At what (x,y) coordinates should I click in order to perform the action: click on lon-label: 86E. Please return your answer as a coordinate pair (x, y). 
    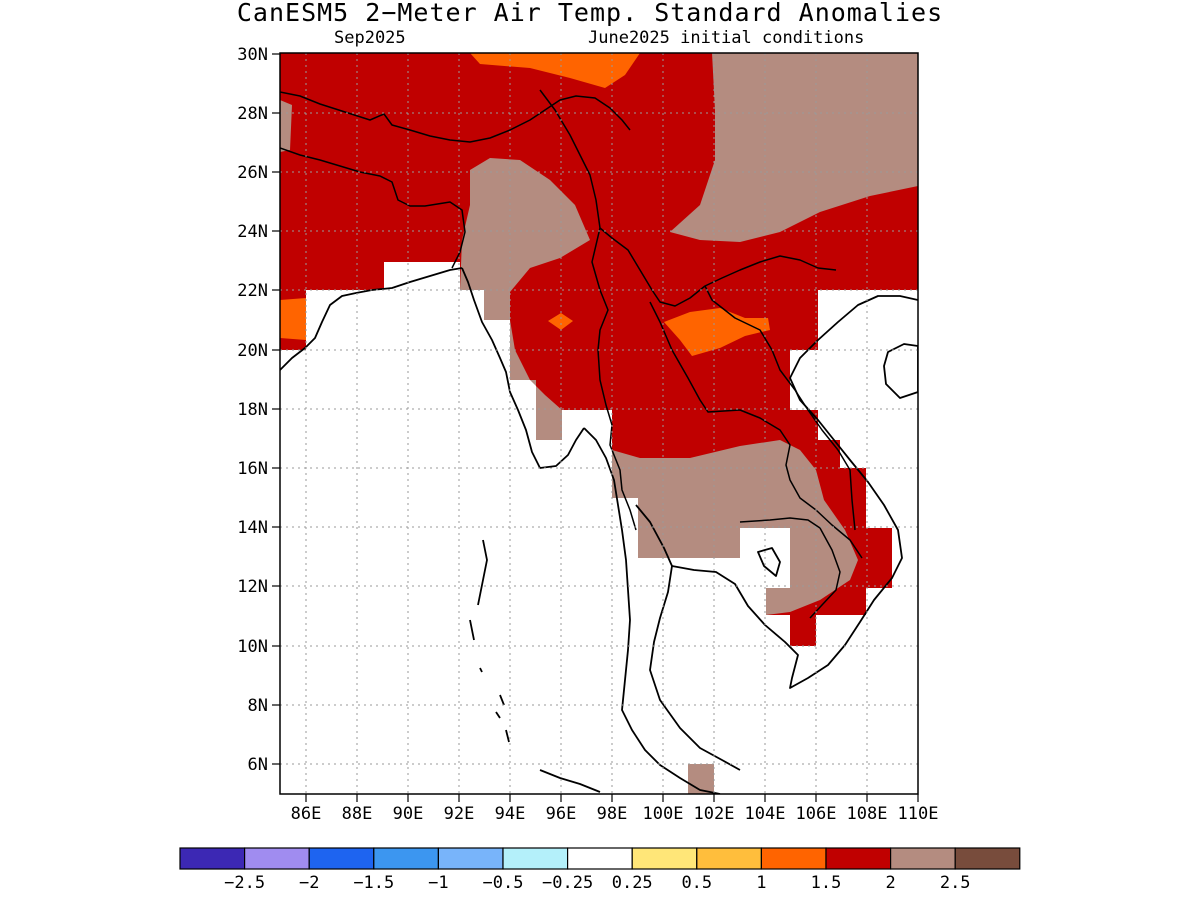
    Looking at the image, I should click on (306, 814).